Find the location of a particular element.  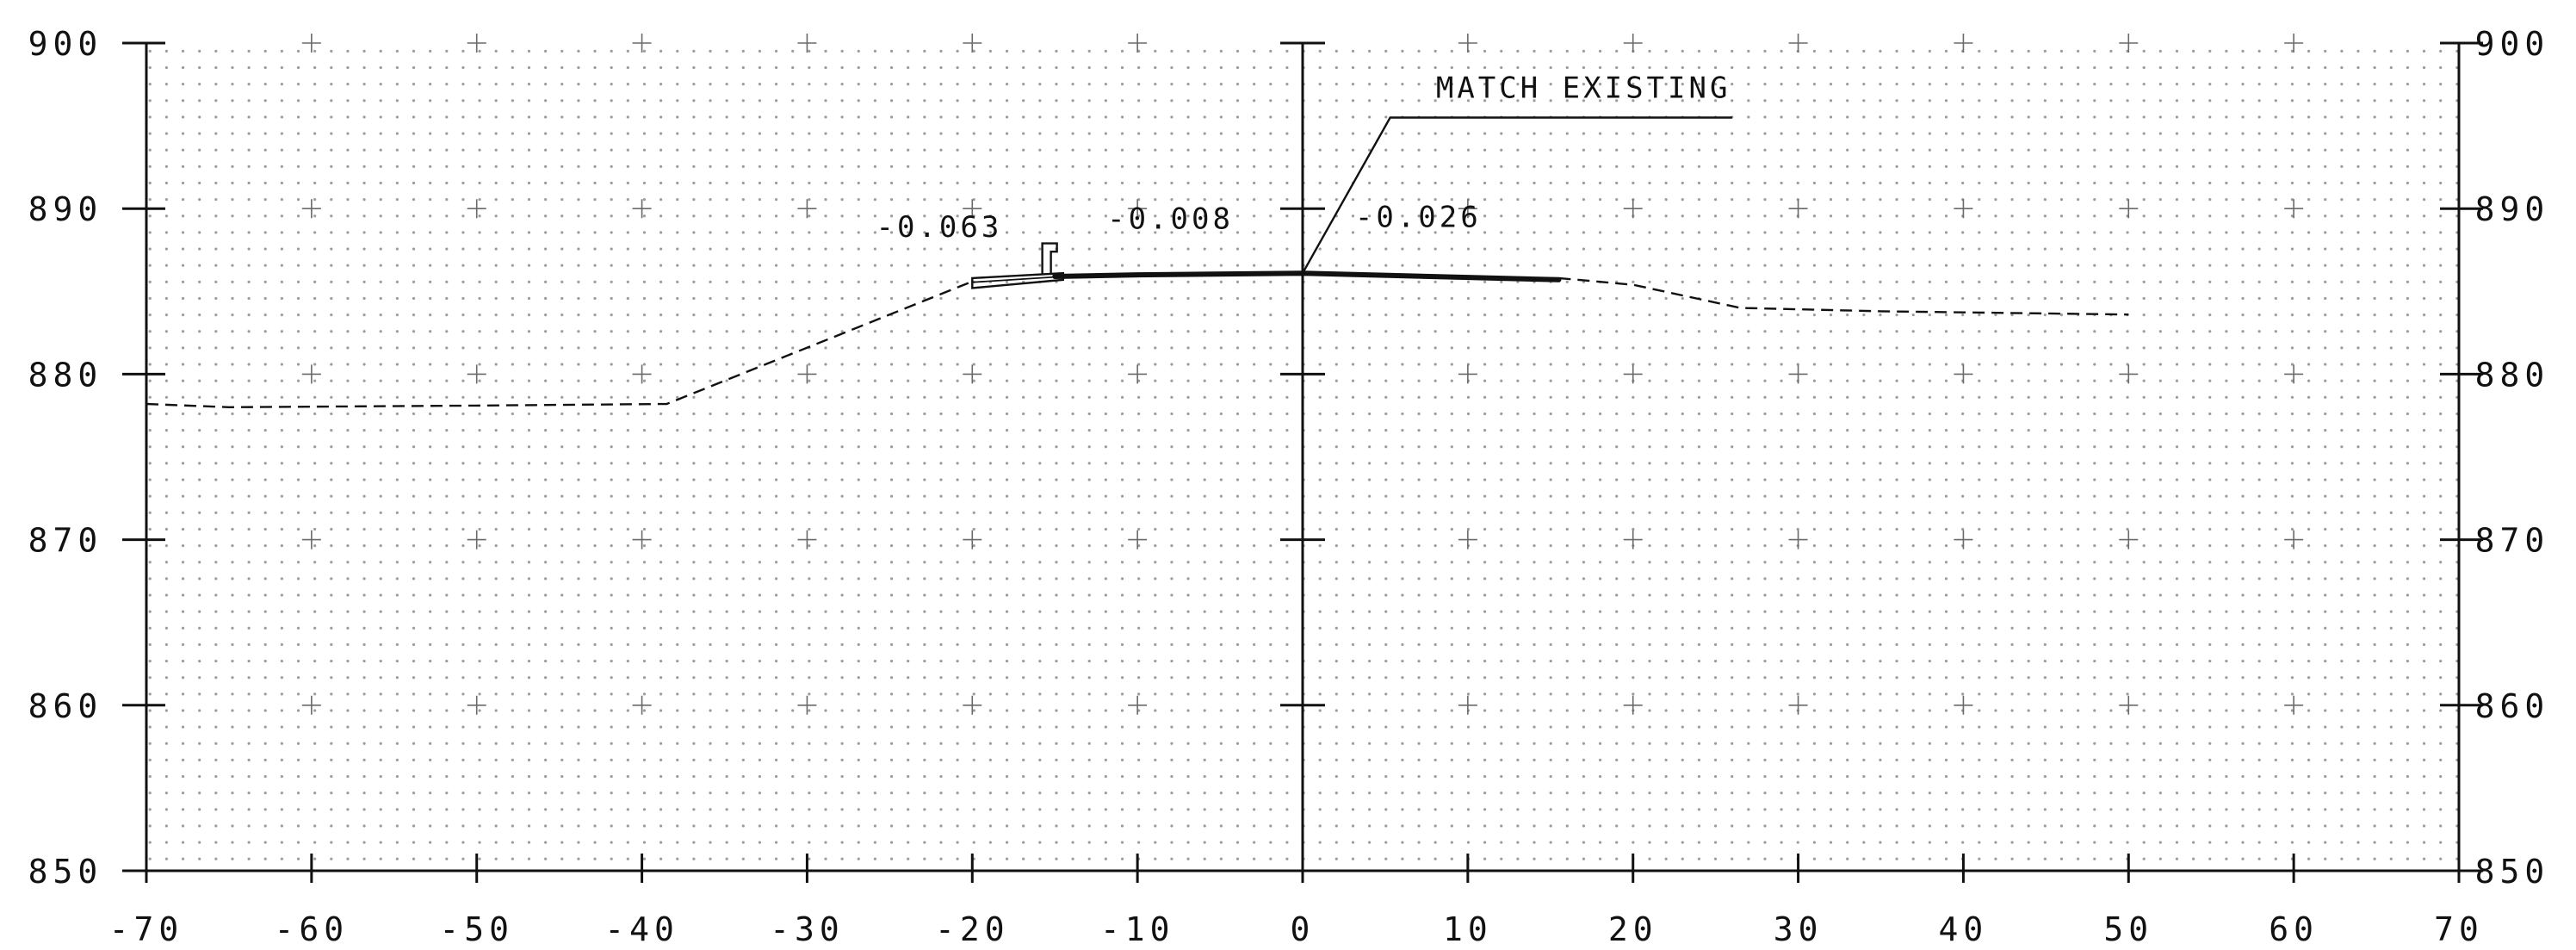

x-tick-label: 60 is located at coordinates (2294, 929).